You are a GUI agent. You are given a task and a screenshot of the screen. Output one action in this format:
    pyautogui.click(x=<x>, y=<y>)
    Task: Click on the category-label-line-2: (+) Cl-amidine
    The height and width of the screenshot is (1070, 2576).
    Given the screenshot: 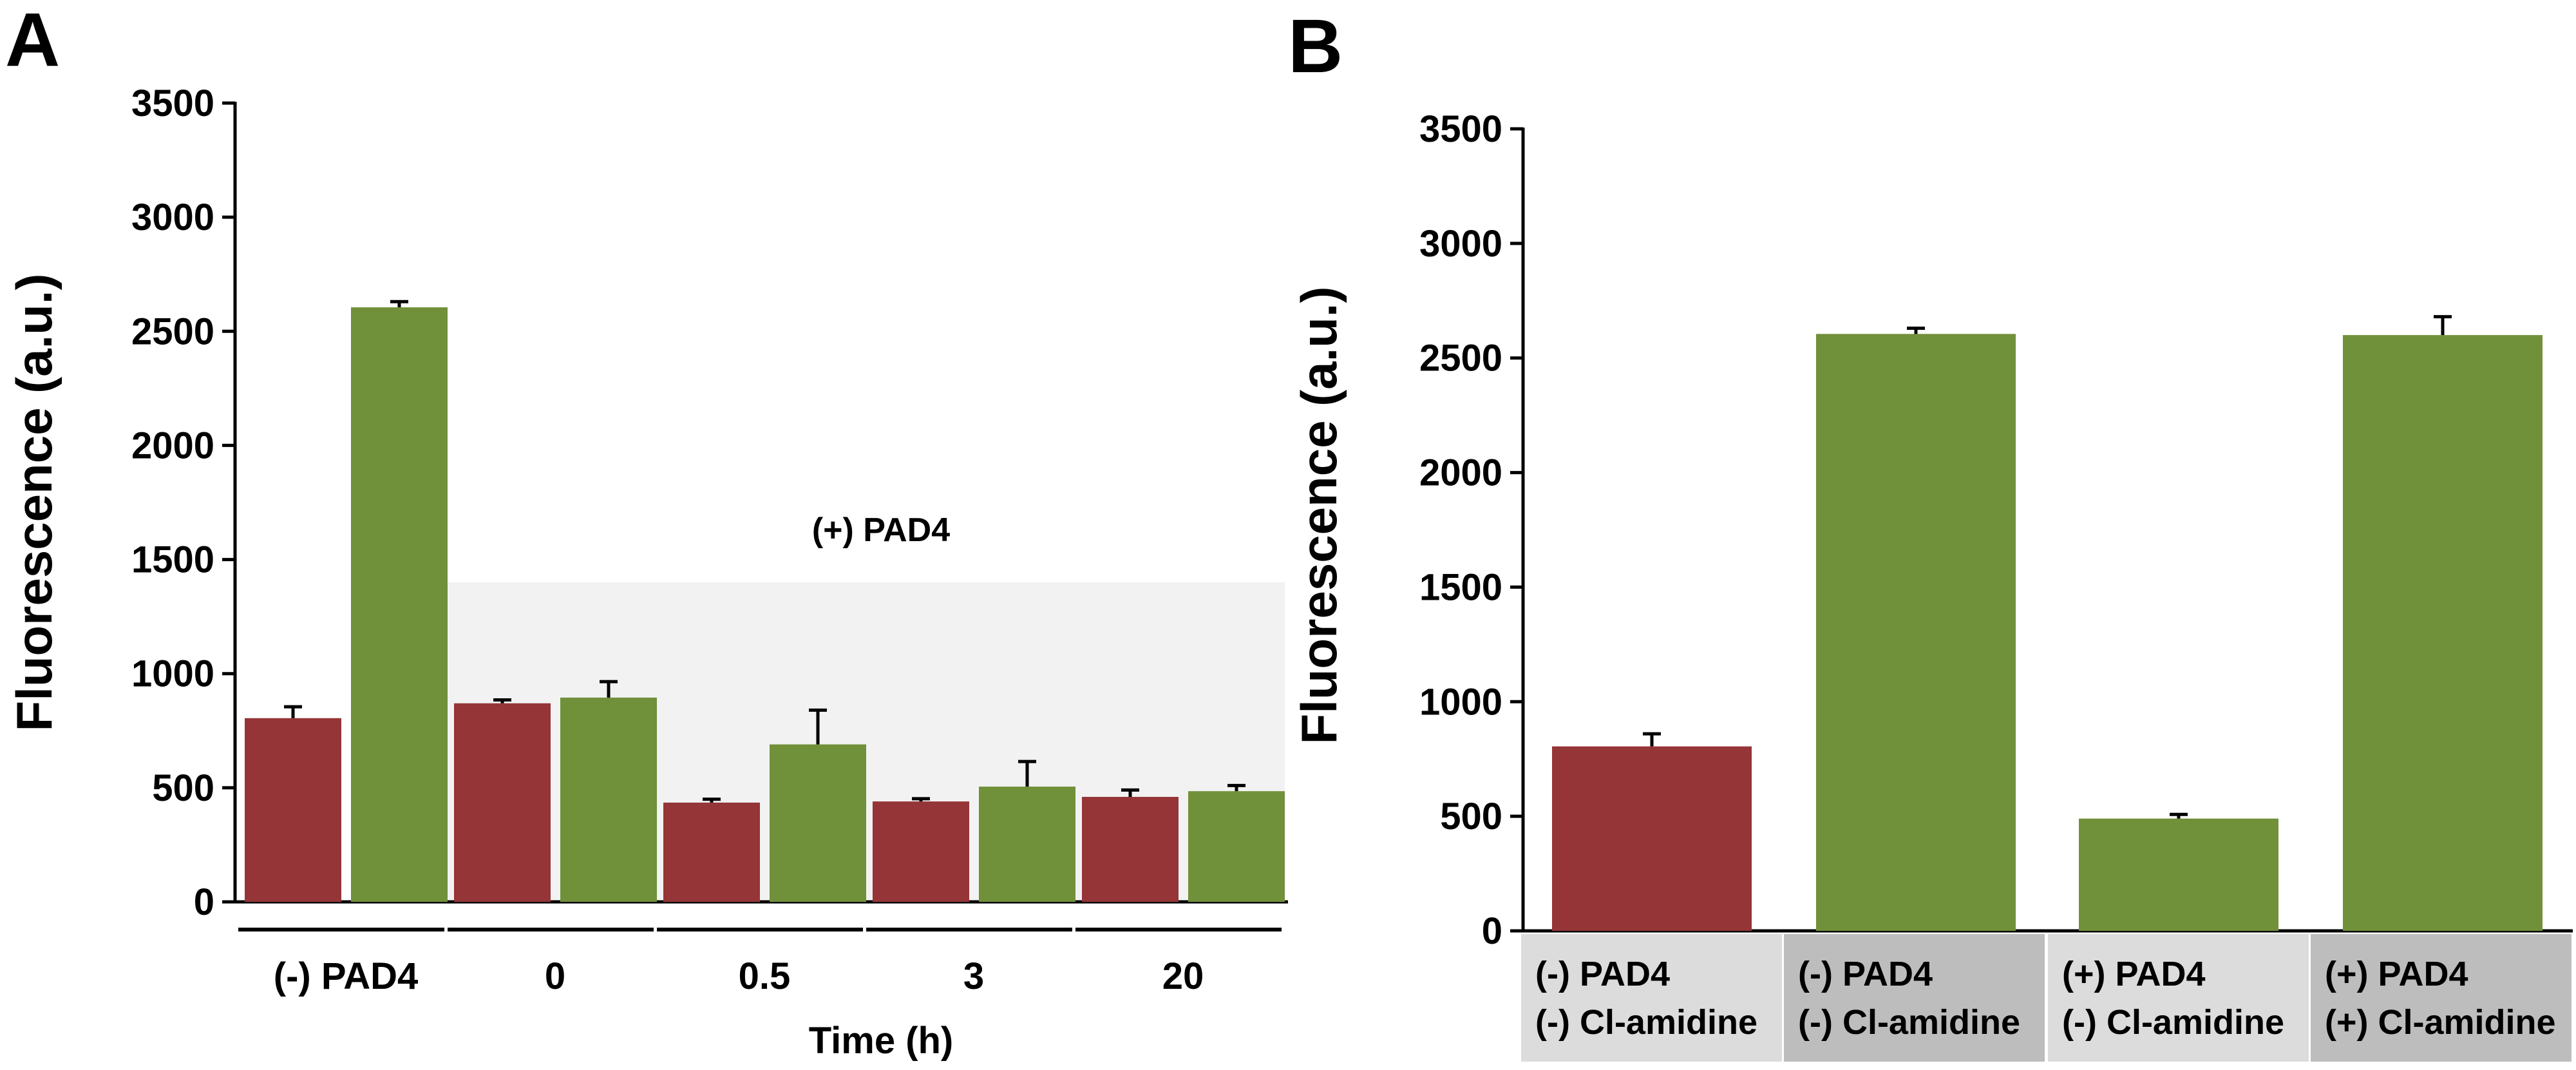 What is the action you would take?
    pyautogui.click(x=2440, y=1022)
    